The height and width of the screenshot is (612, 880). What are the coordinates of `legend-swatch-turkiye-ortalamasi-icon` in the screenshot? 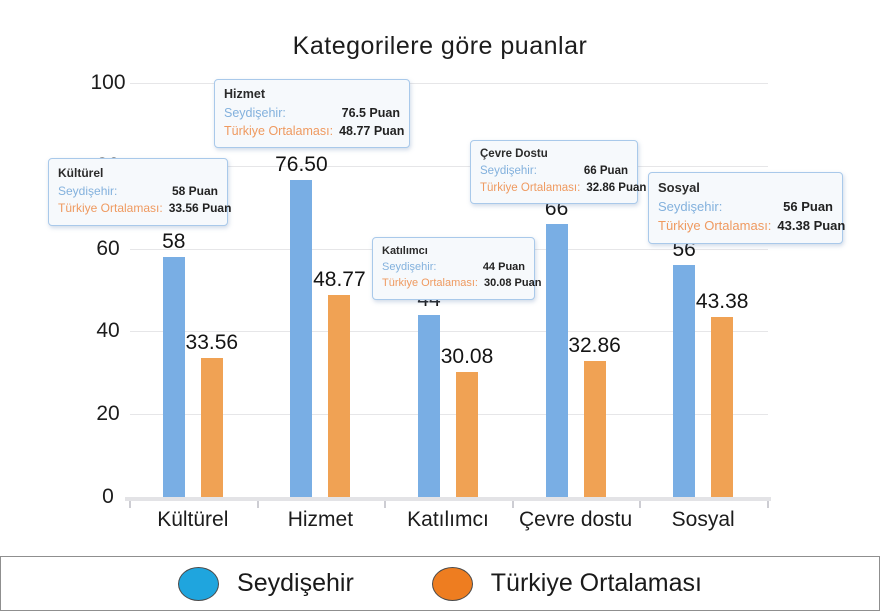 It's located at (452, 583).